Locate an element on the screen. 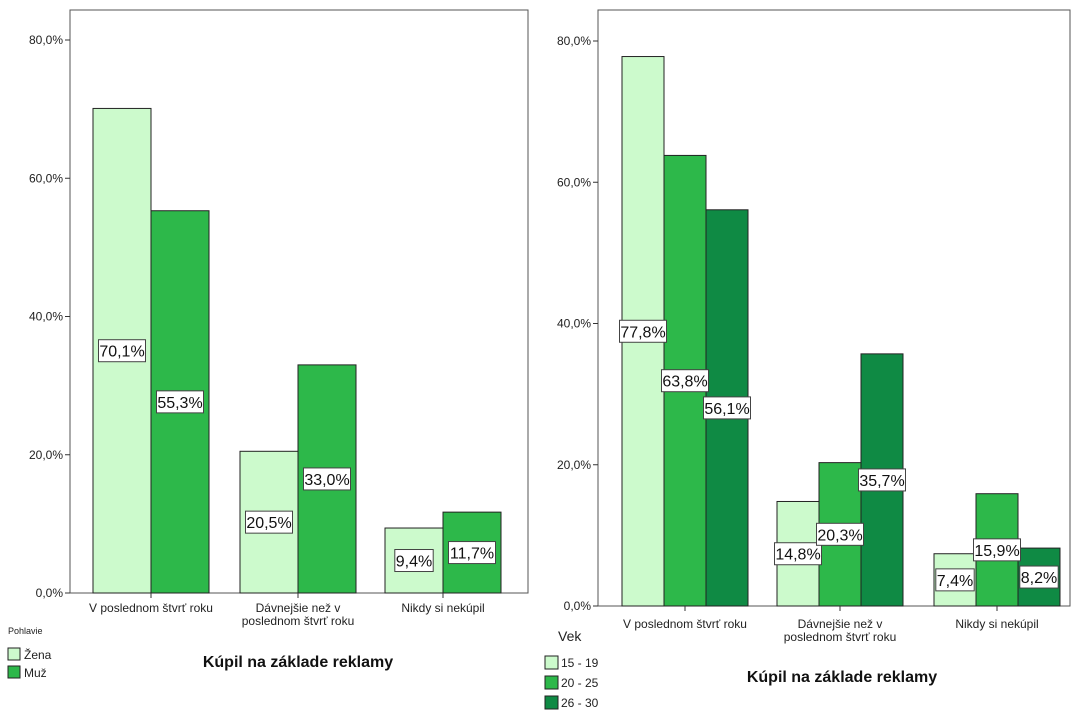  data-label: 35,7% is located at coordinates (881, 481).